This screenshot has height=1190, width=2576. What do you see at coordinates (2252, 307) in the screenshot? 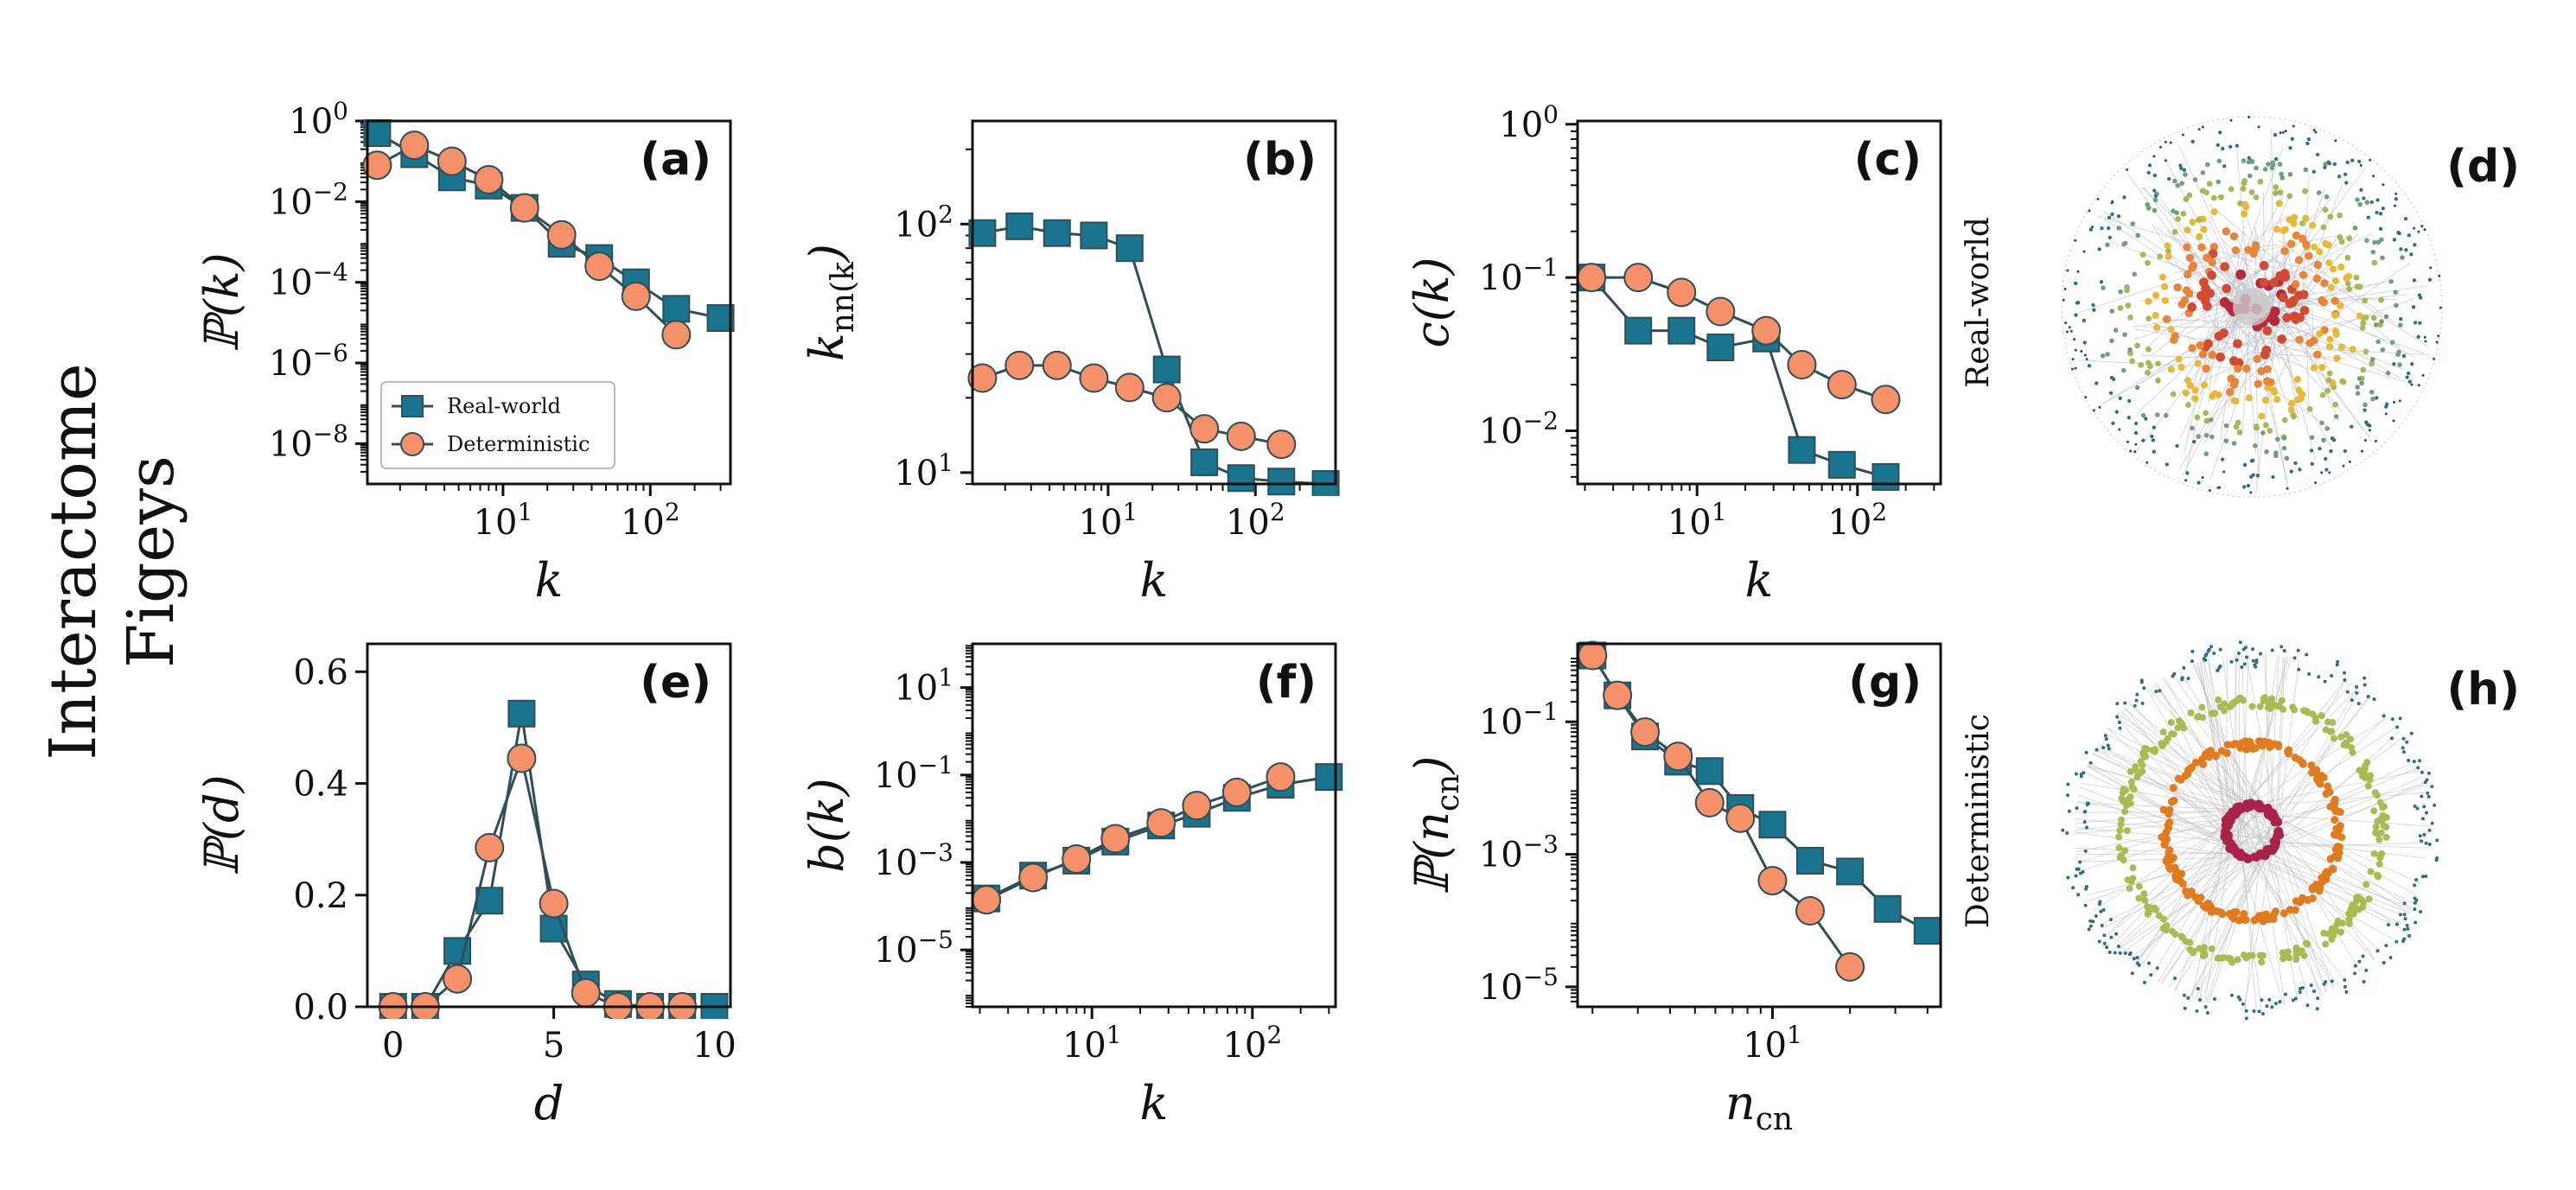
I see `network-outline` at bounding box center [2252, 307].